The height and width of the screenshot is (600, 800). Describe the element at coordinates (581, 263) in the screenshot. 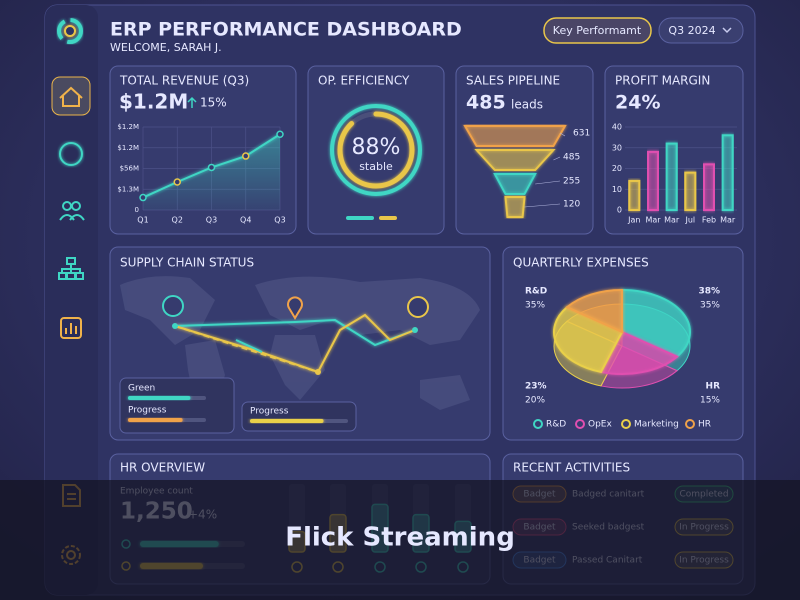

I see `card-title: QUARTERLY EXPENSES` at that location.